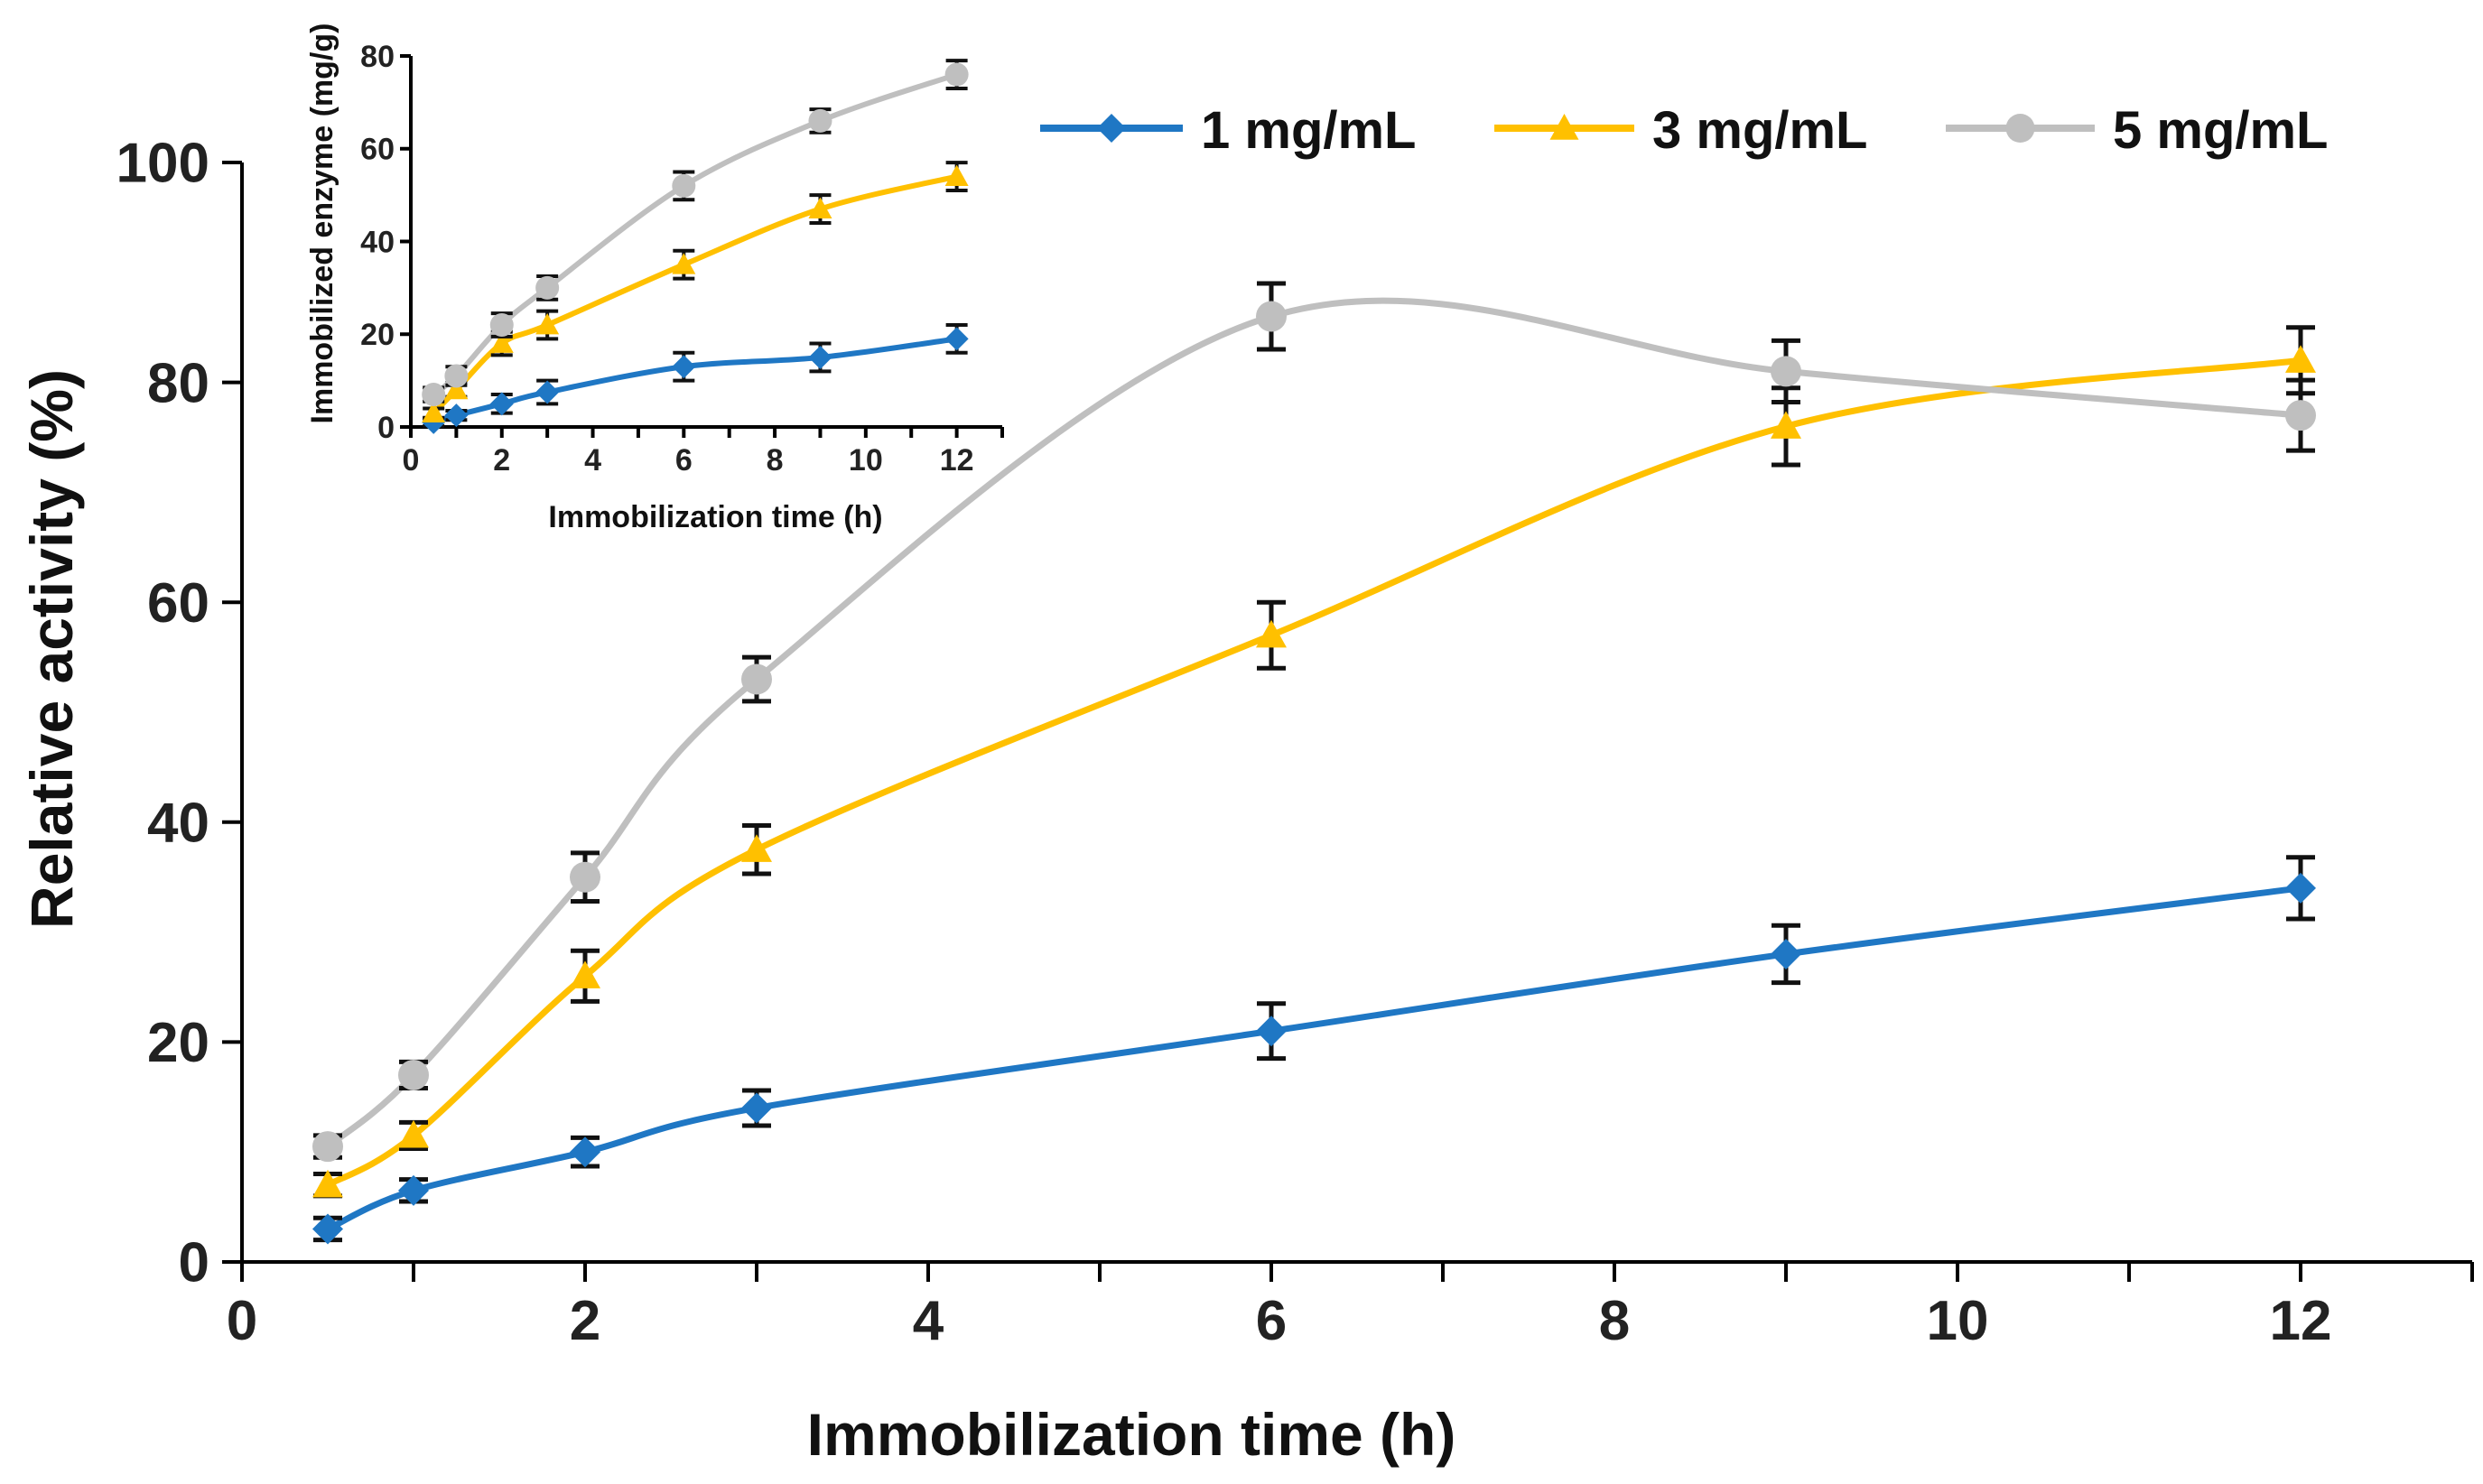  Describe the element at coordinates (322, 223) in the screenshot. I see `y-axis-title: Immobilized enzyme (mg/g)` at that location.